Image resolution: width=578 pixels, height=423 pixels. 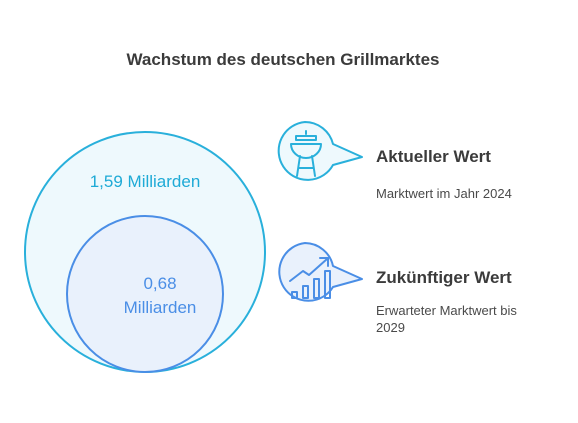 What do you see at coordinates (160, 307) in the screenshot?
I see `inner-circle-unit: Milliarden` at bounding box center [160, 307].